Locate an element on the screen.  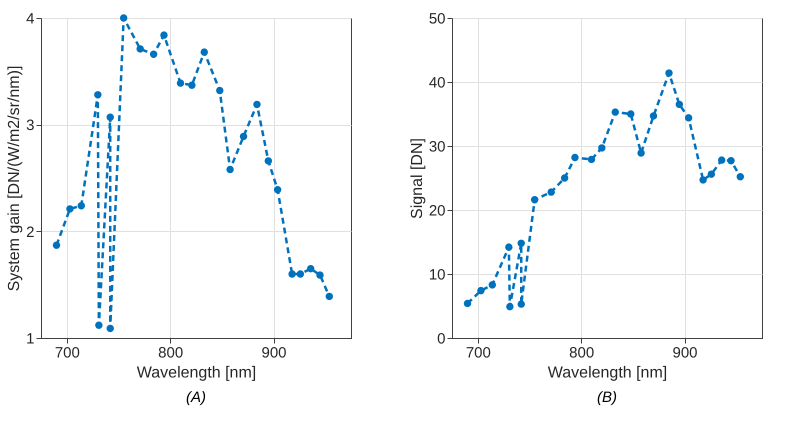
y-axis-title: Signal [DN] is located at coordinates (417, 178).